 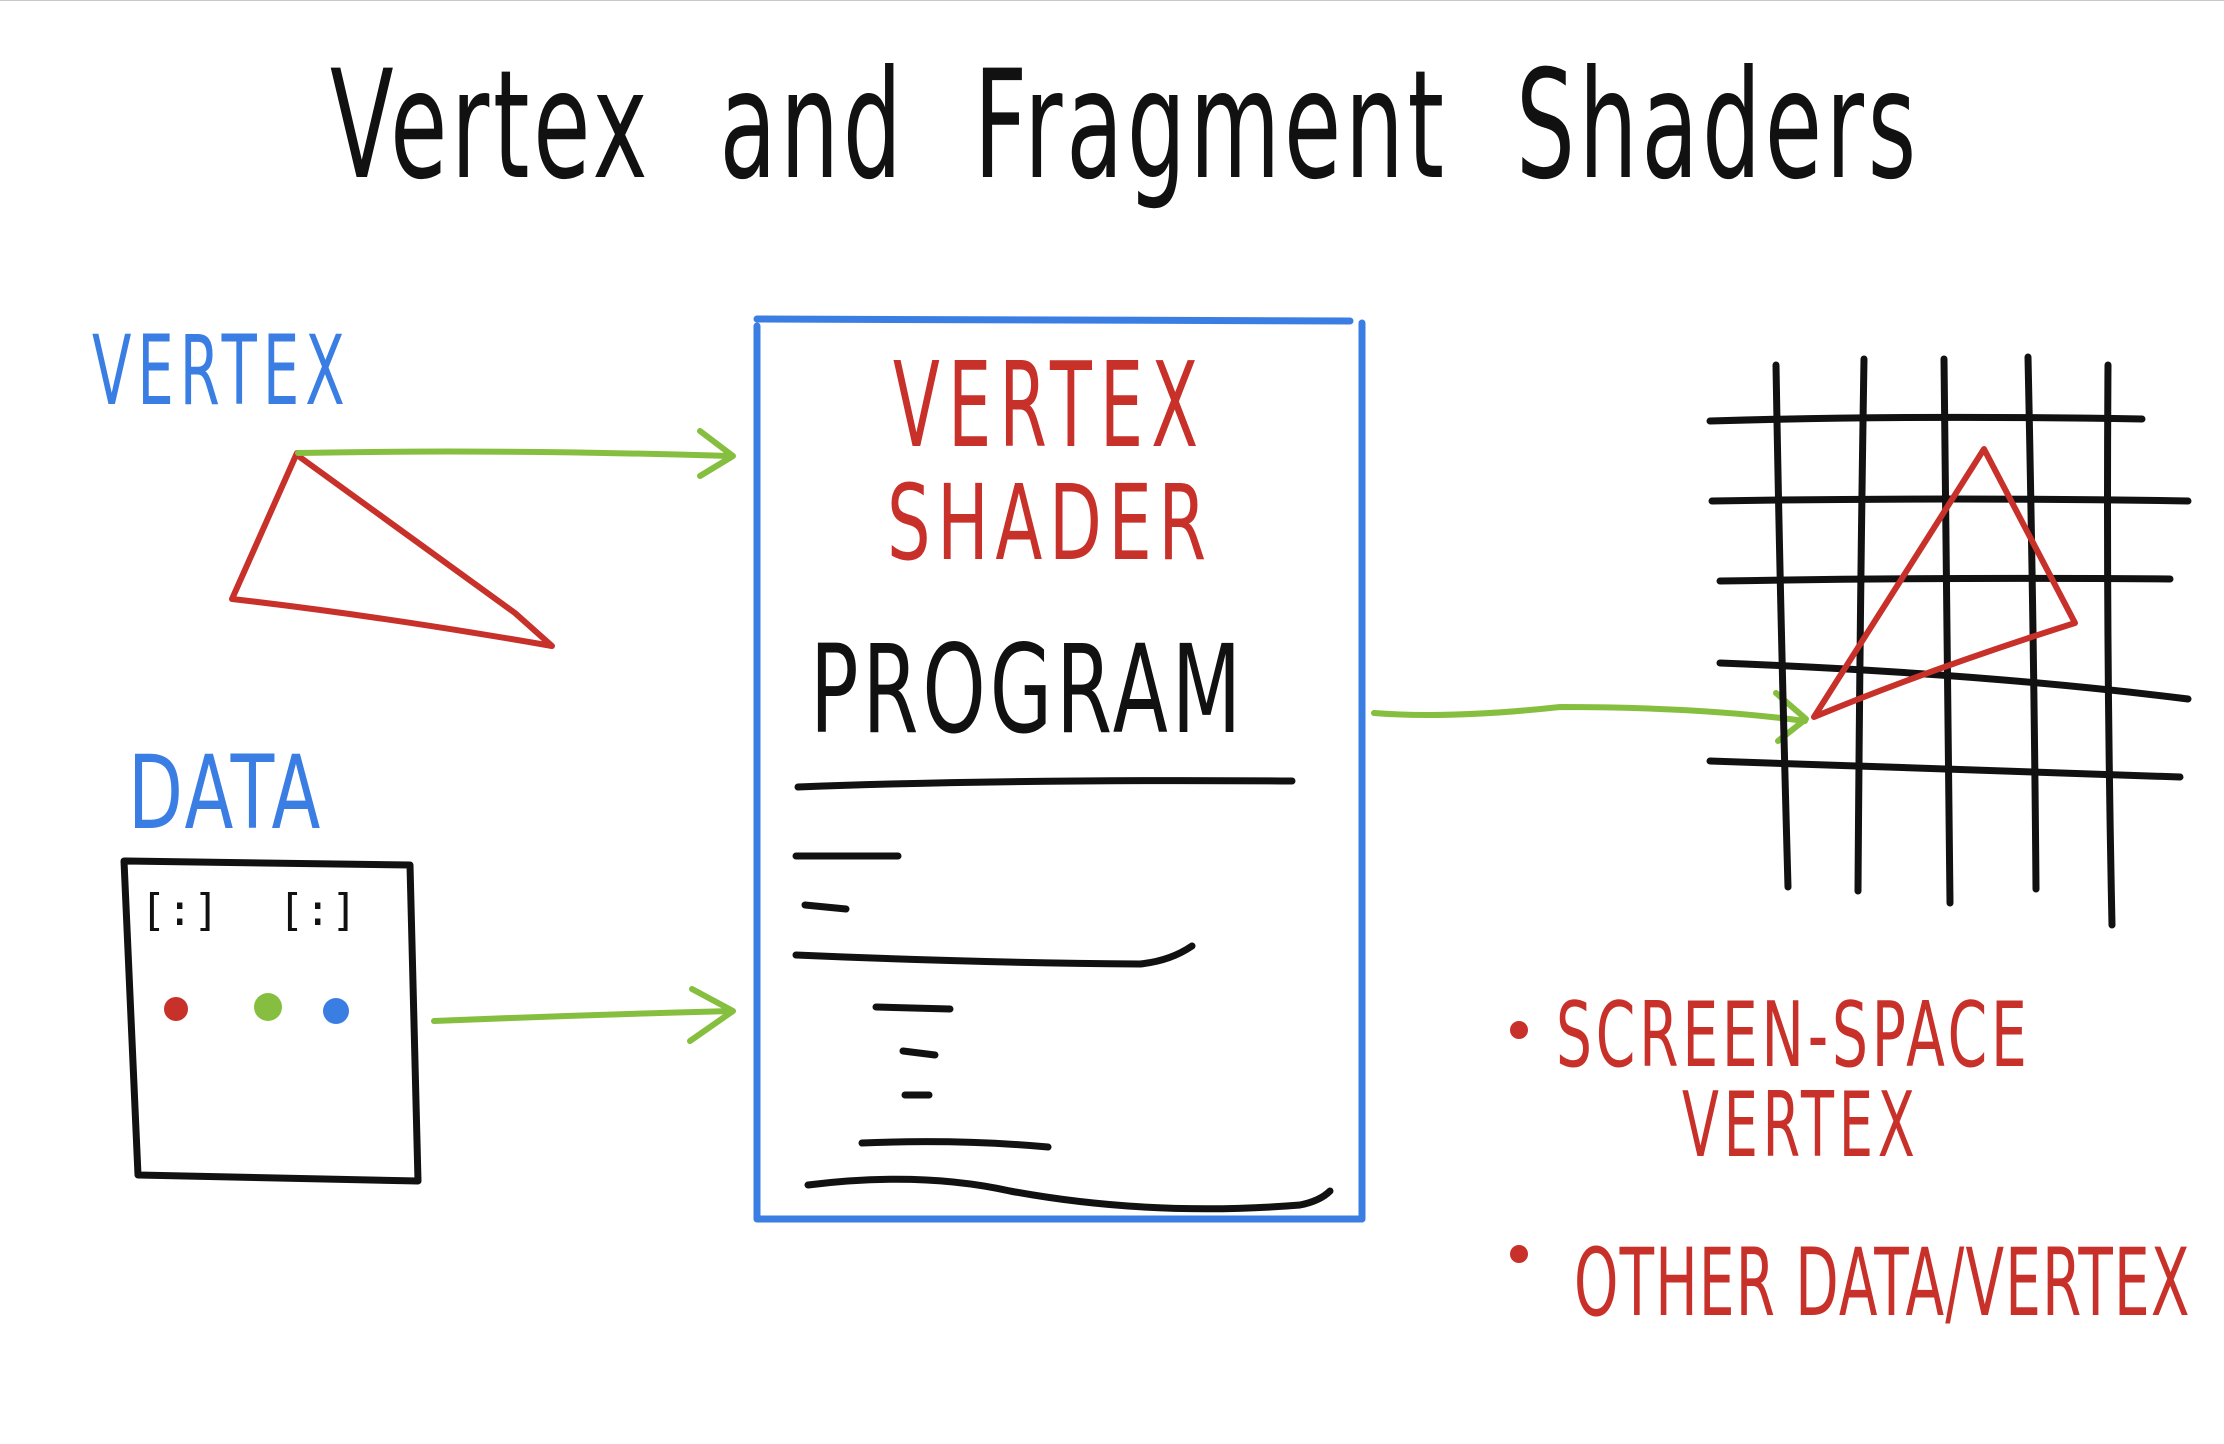 What do you see at coordinates (1590, 717) in the screenshot?
I see `arrow-shader-to-grid` at bounding box center [1590, 717].